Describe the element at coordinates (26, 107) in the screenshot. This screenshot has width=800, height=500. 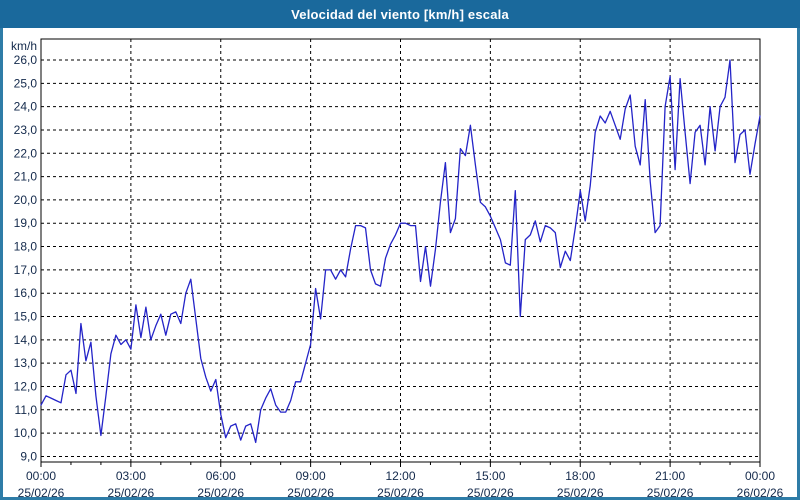
I see `y-tick-label: 24,0` at that location.